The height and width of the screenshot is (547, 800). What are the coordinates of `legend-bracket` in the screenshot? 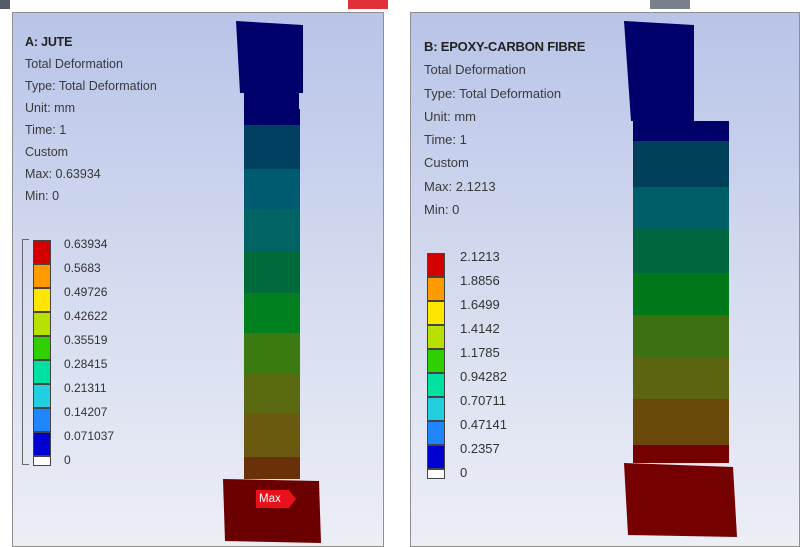 It's located at (25, 352).